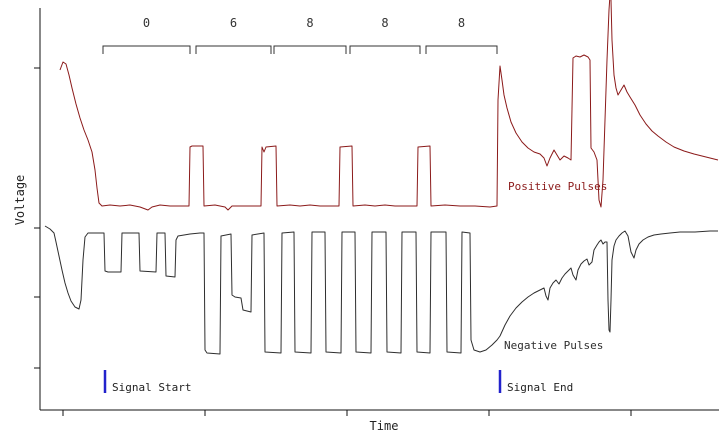  I want to click on signal-start-label: Signal Start, so click(151, 387).